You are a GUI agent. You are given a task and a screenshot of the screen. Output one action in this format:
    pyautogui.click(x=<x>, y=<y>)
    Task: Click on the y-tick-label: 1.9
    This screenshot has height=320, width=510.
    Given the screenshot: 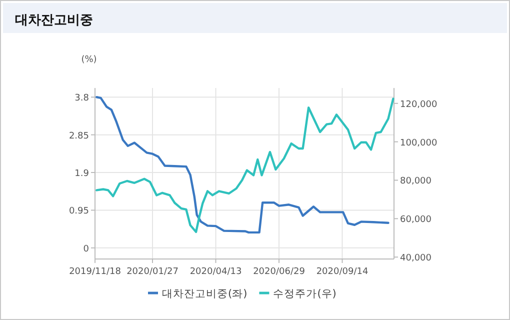 What is the action you would take?
    pyautogui.click(x=82, y=174)
    